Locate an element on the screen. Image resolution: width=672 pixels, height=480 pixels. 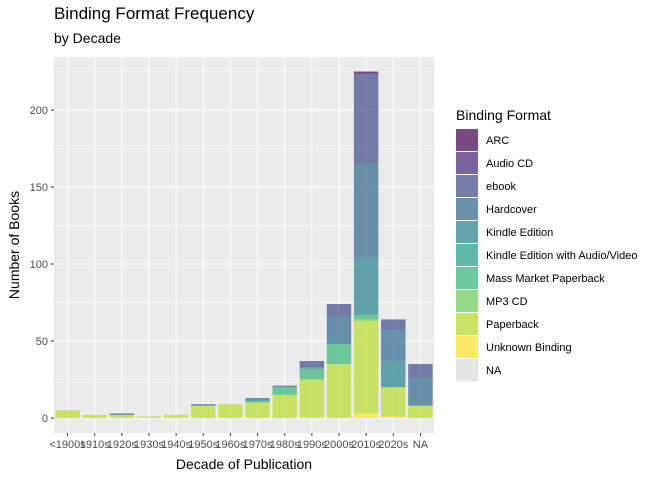
legend-label: ARC is located at coordinates (497, 141).